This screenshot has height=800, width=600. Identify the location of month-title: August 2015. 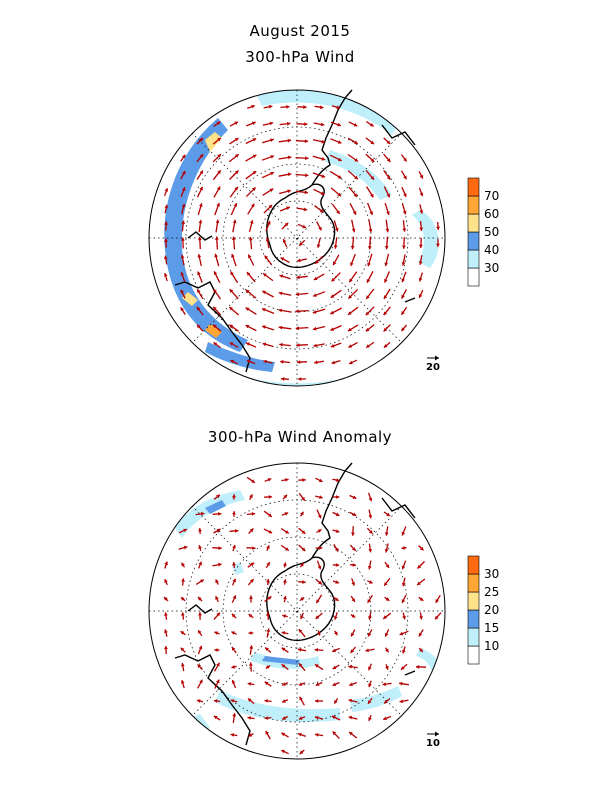
(300, 31).